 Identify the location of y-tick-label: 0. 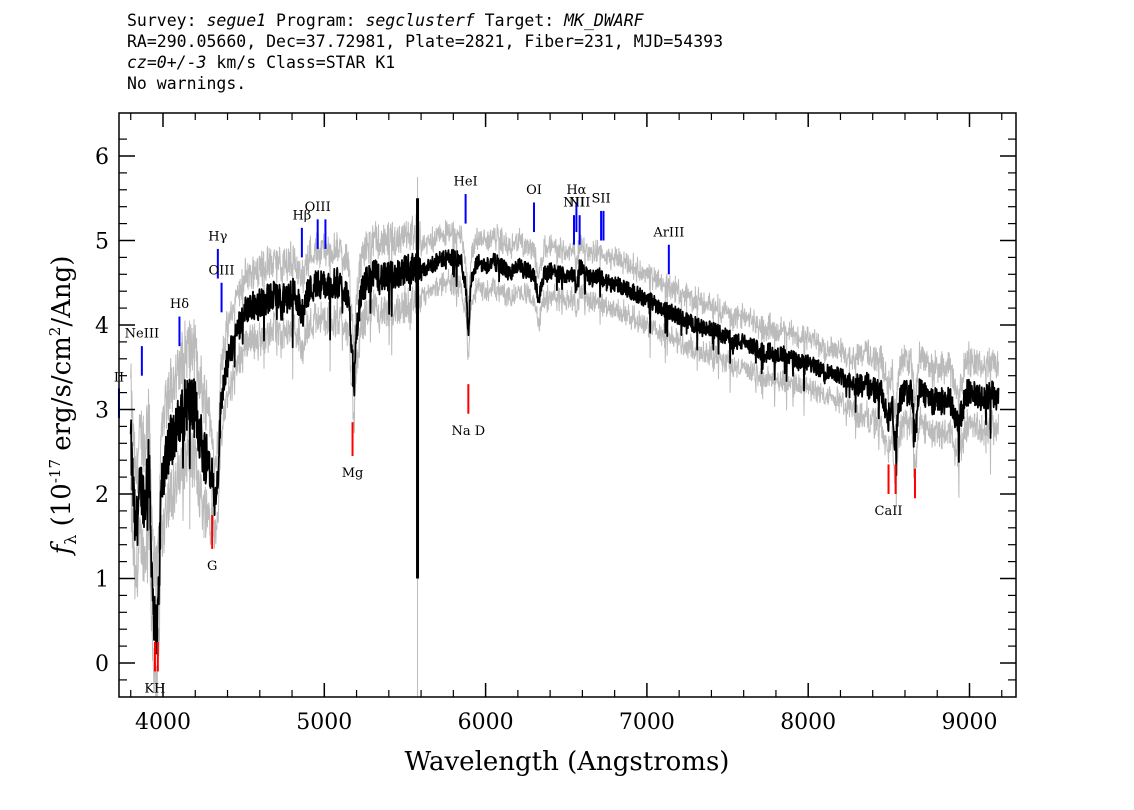
(102, 664).